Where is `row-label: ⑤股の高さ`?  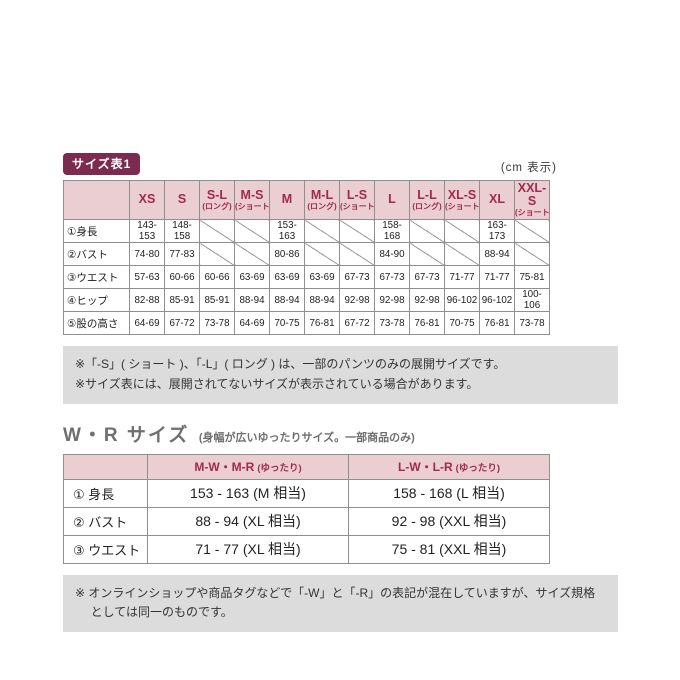 row-label: ⑤股の高さ is located at coordinates (96, 323).